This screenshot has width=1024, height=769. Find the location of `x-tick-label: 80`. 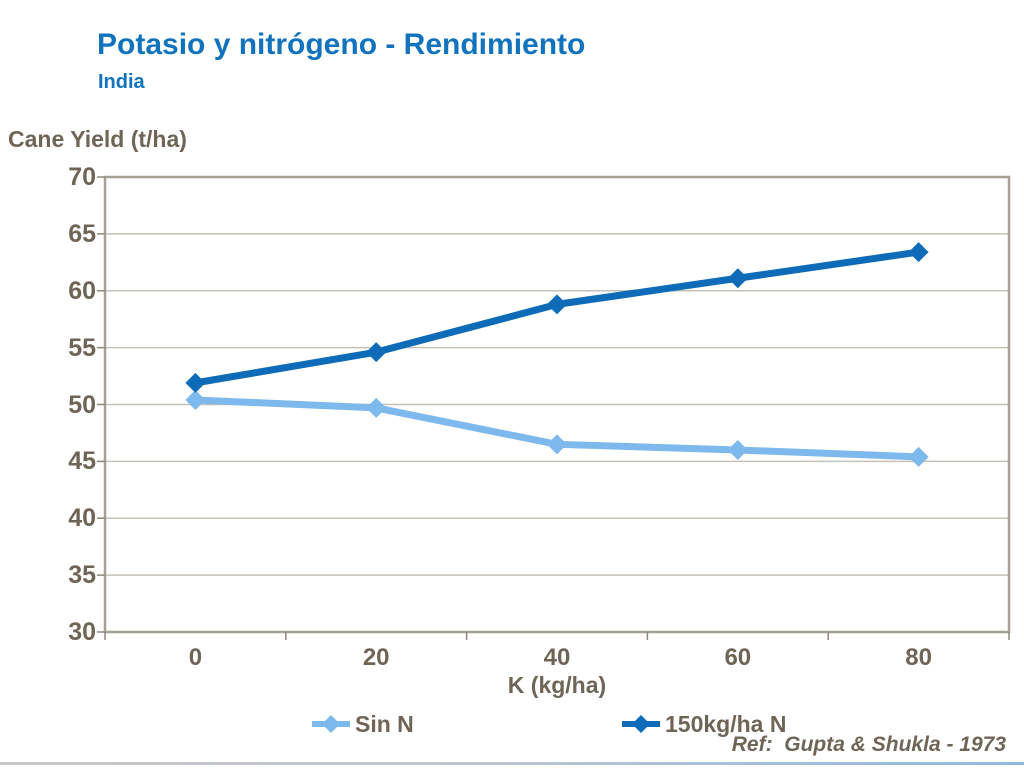

x-tick-label: 80 is located at coordinates (918, 657).